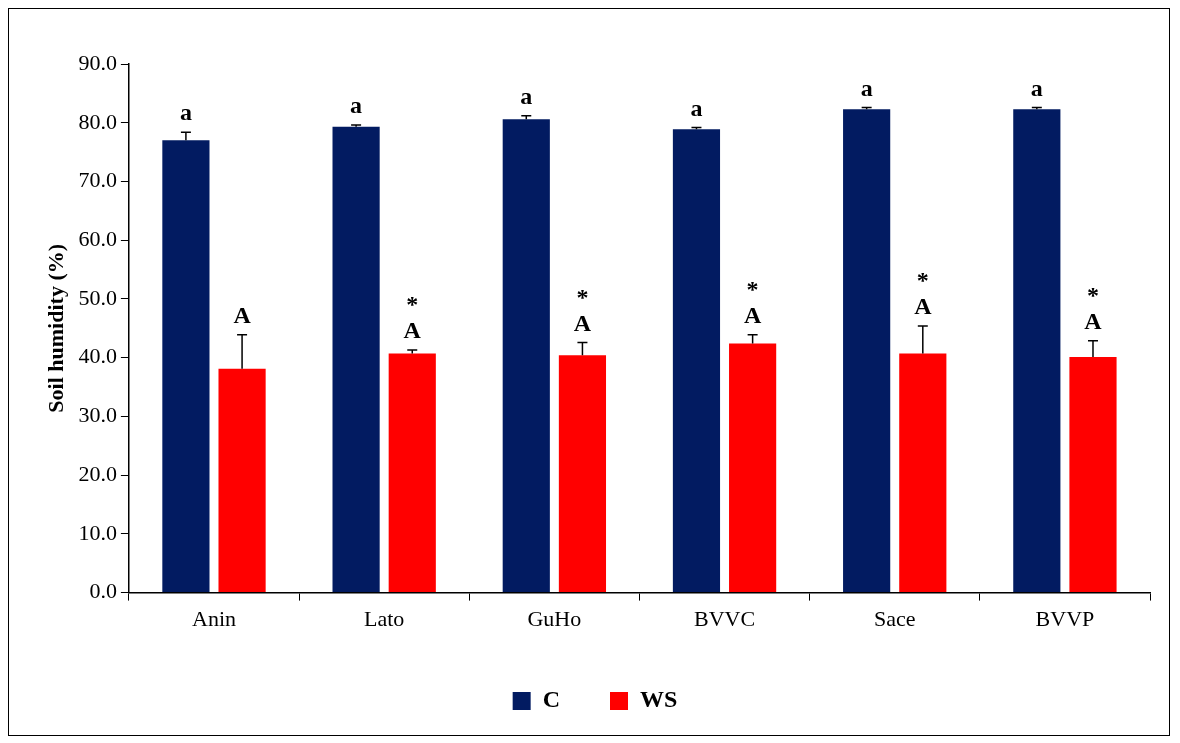 The image size is (1180, 743). Describe the element at coordinates (97, 356) in the screenshot. I see `y-tick-label: 40.0` at that location.